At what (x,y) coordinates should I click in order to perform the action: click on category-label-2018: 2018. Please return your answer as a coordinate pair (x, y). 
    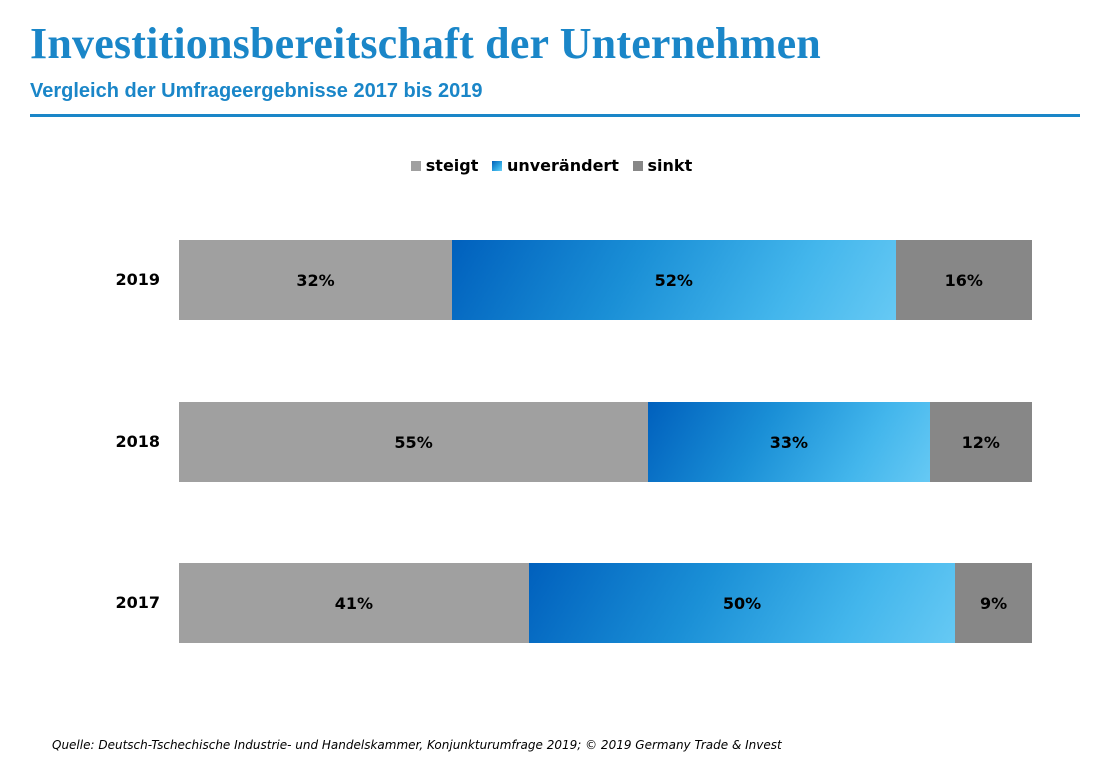
    Looking at the image, I should click on (137, 441).